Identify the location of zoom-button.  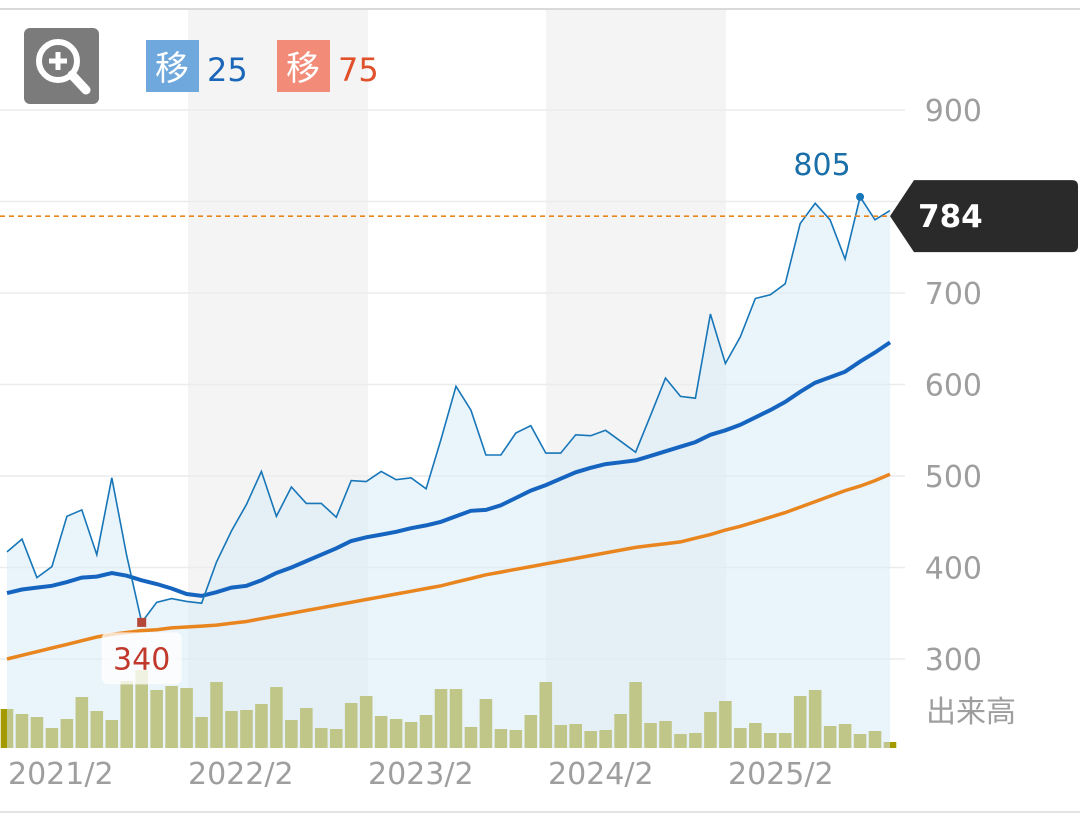
(61, 66).